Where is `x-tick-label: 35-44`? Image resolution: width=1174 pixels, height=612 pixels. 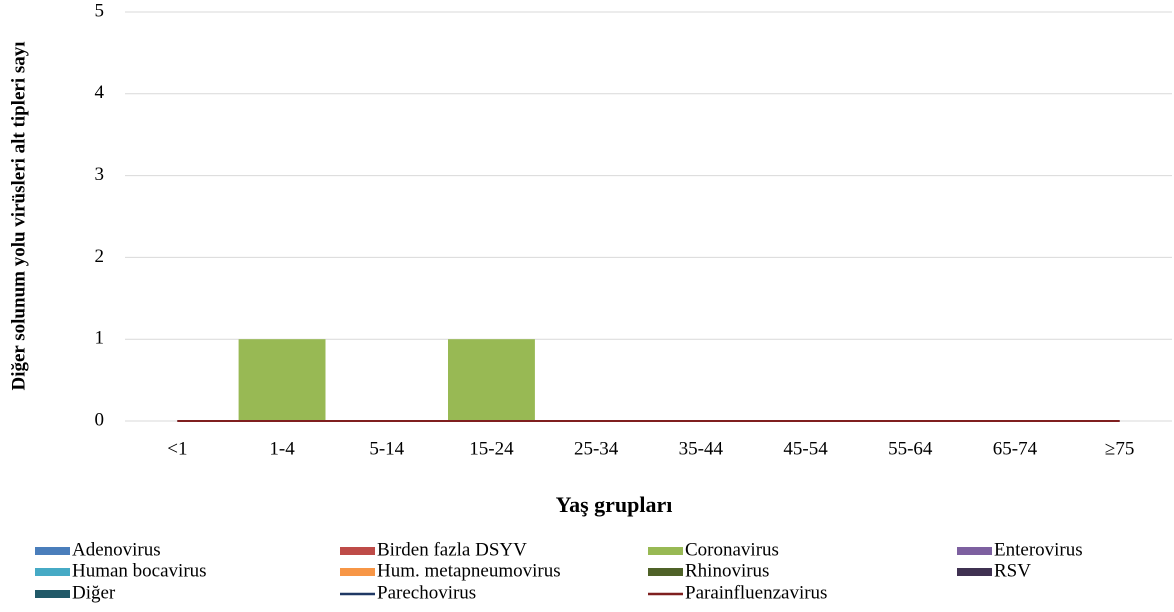
x-tick-label: 35-44 is located at coordinates (701, 448).